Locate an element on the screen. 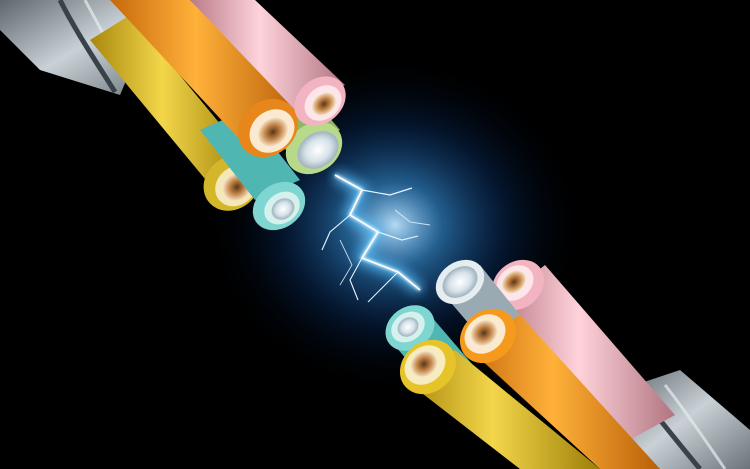 The width and height of the screenshot is (750, 469). cyan-wire-upper is located at coordinates (253, 170).